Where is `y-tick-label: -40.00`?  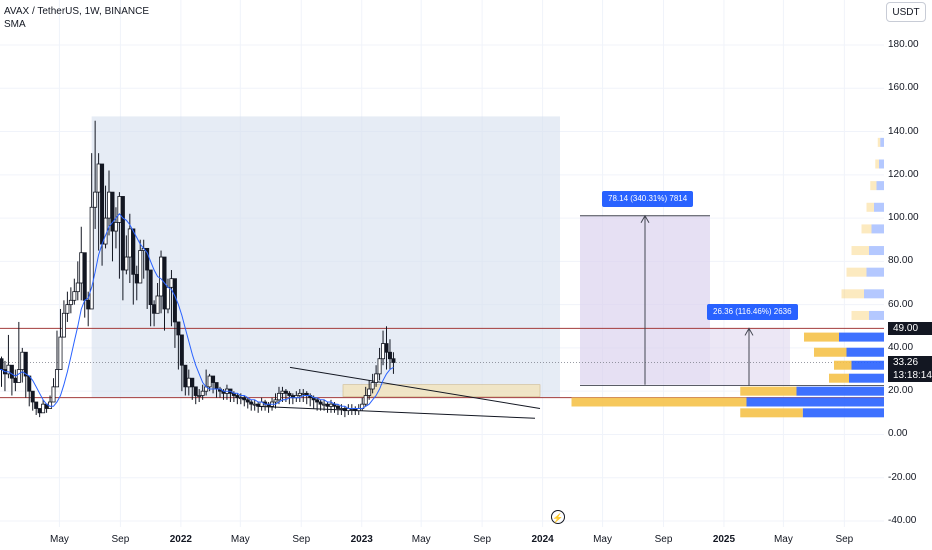
y-tick-label: -40.00 is located at coordinates (902, 520).